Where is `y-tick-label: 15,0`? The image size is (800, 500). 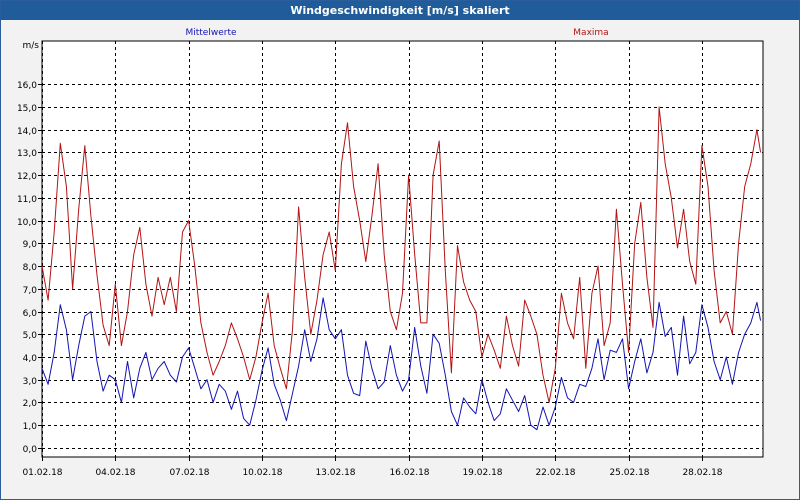 y-tick-label: 15,0 is located at coordinates (27, 109).